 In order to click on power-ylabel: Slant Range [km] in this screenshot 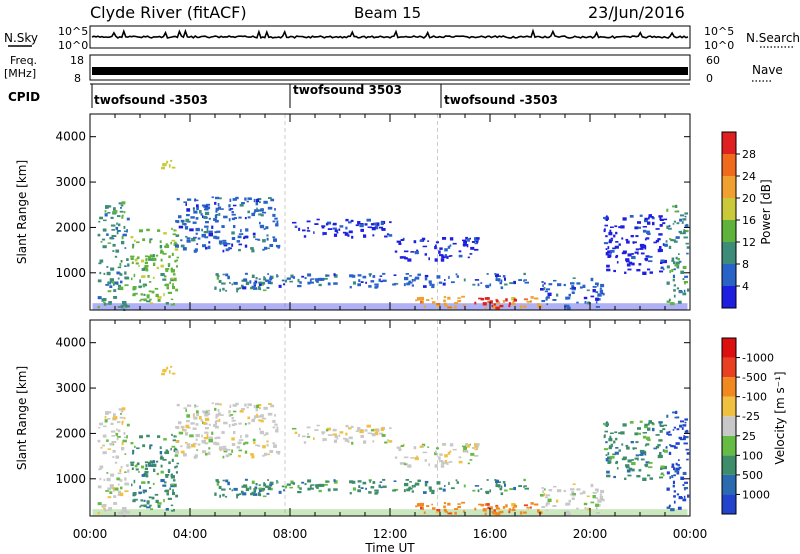, I will do `click(22, 212)`.